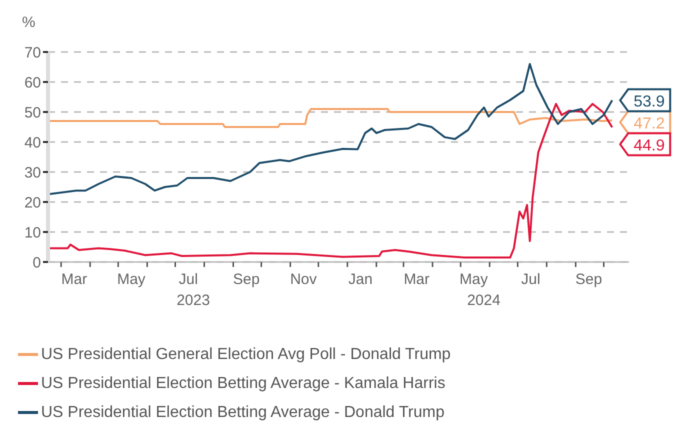 The height and width of the screenshot is (446, 699). What do you see at coordinates (32, 143) in the screenshot?
I see `y-tick-label: 40` at bounding box center [32, 143].